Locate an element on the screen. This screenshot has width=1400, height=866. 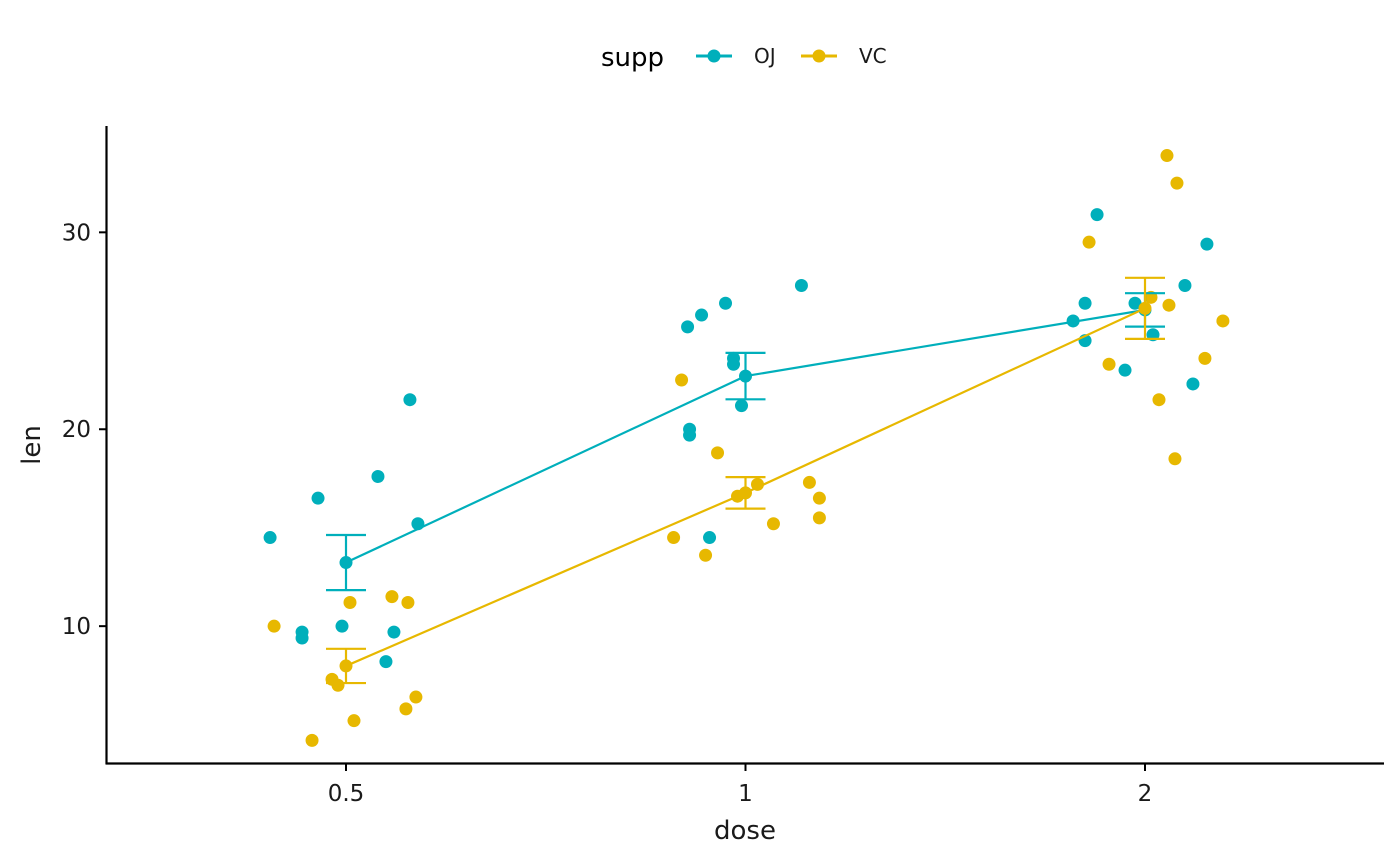
x-ticks: 0.5 1 2 is located at coordinates (740, 785).